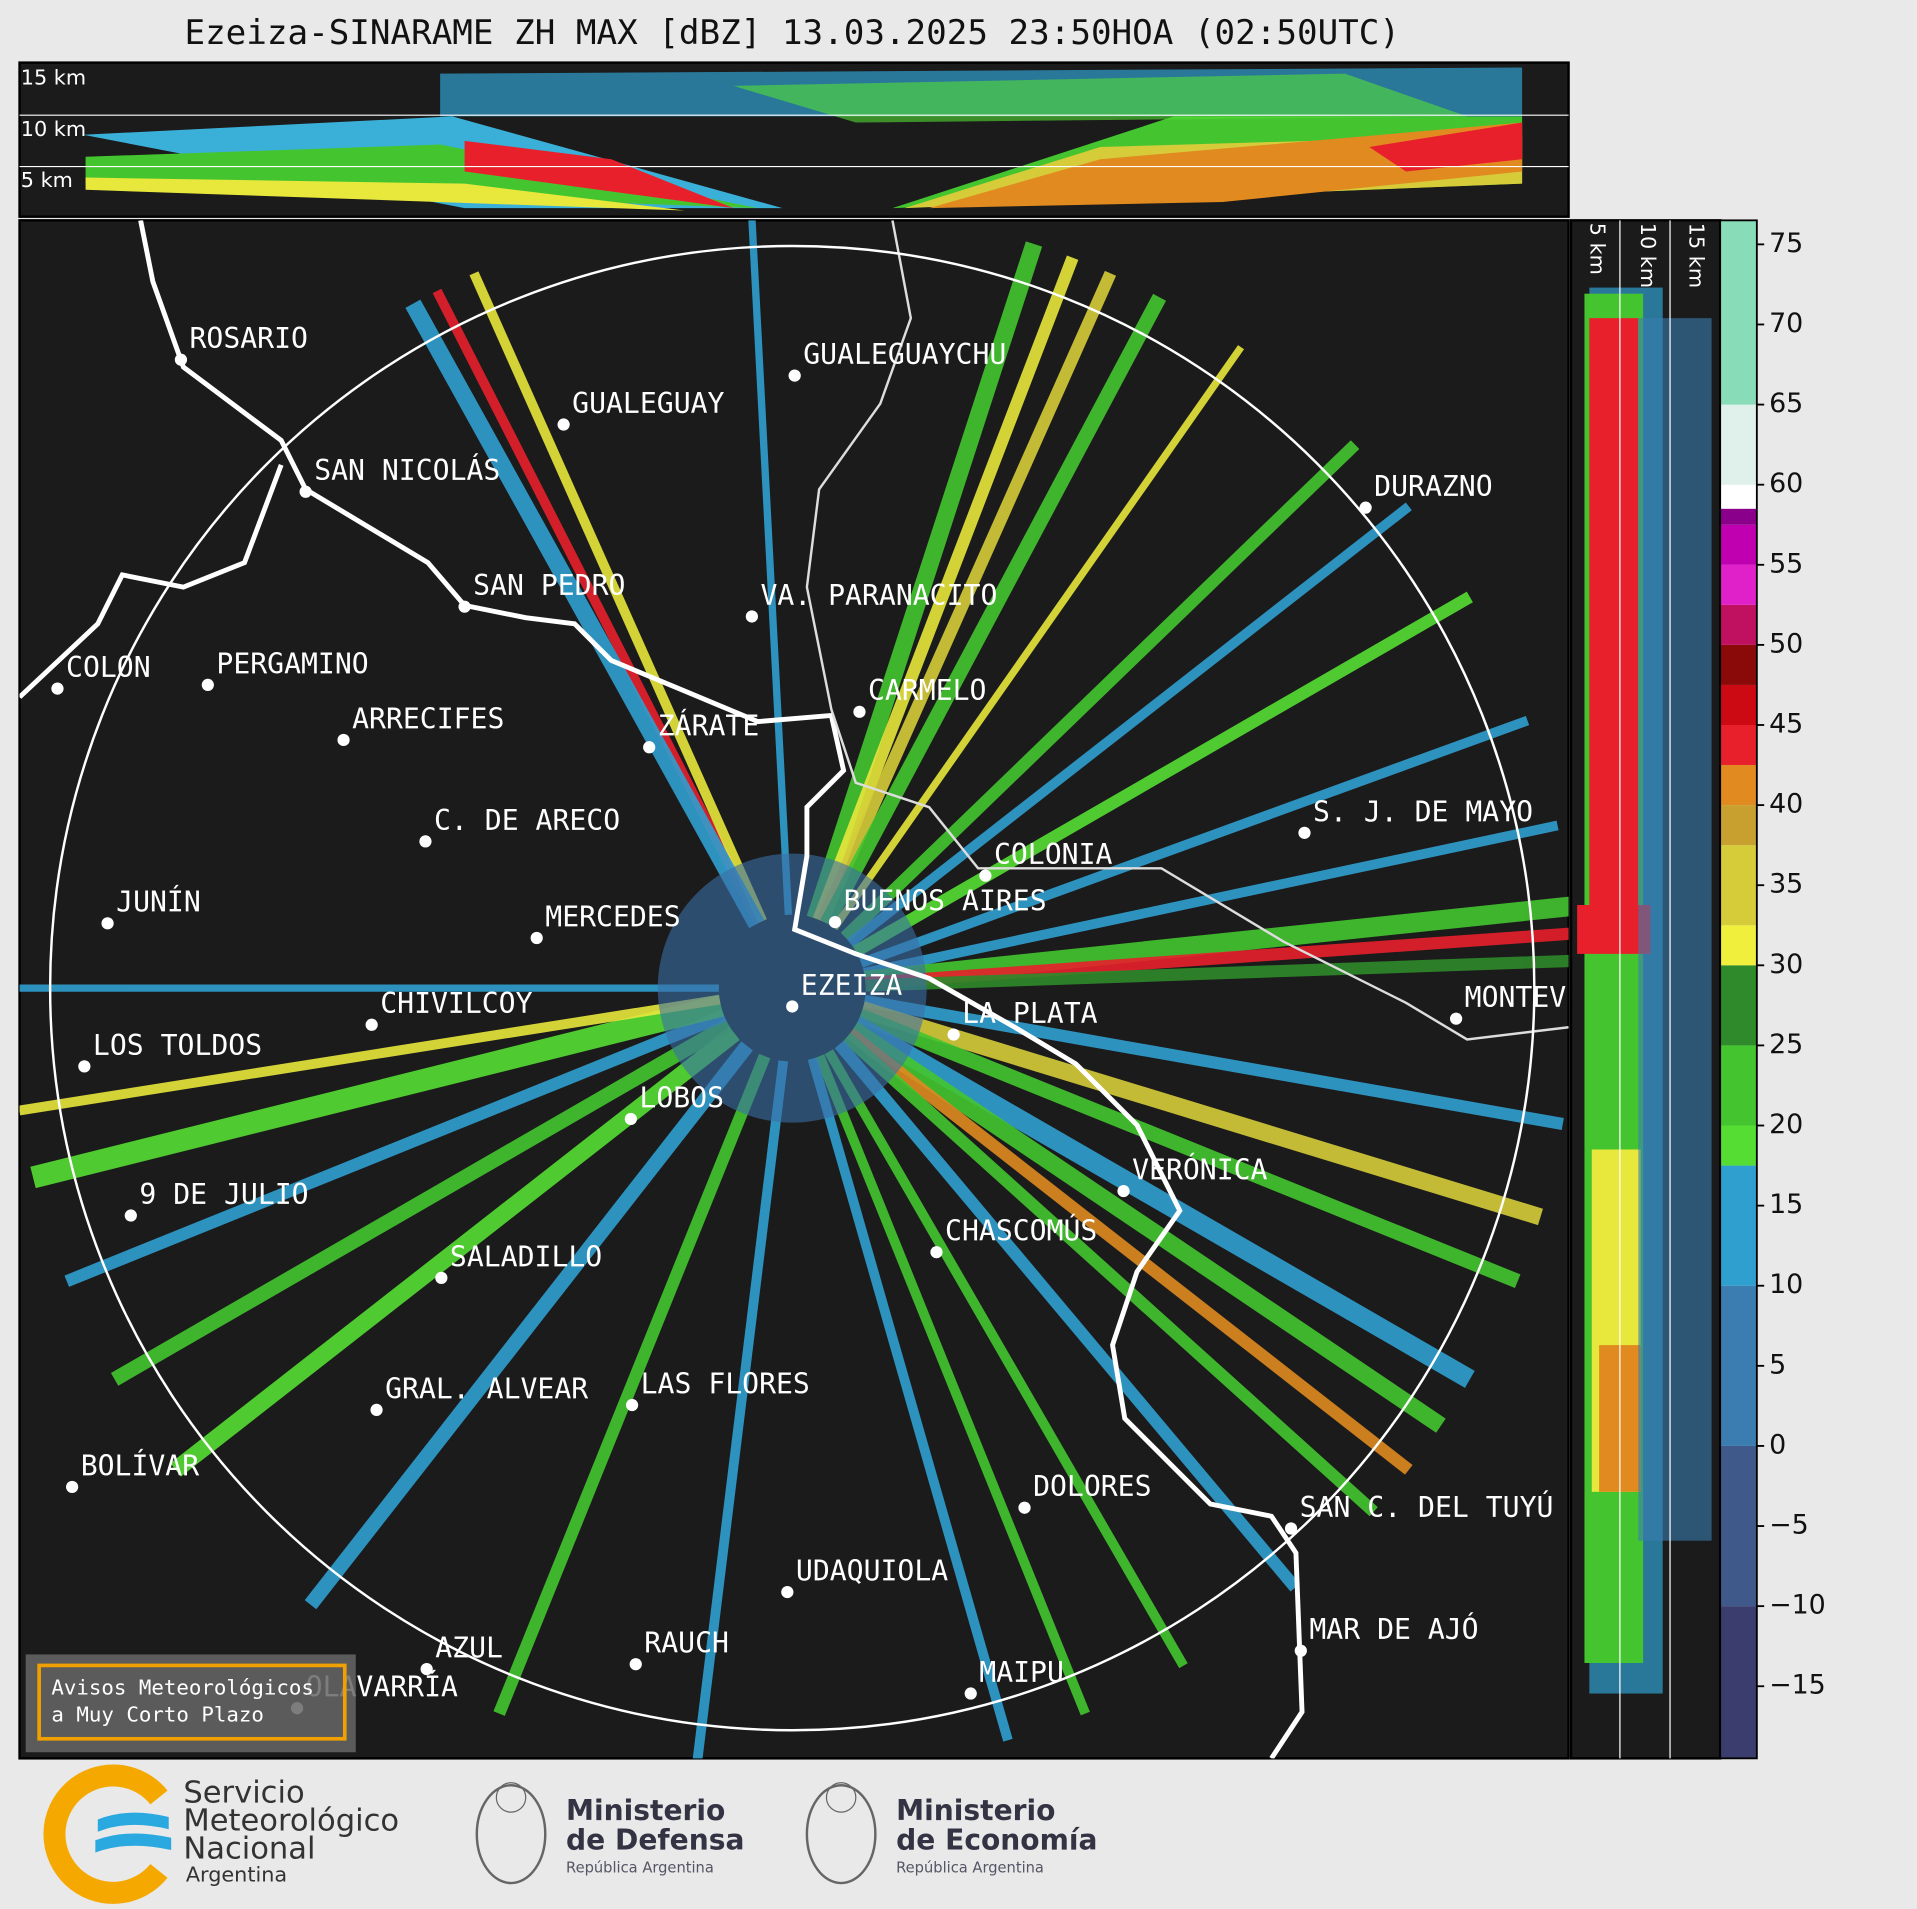 Image resolution: width=1917 pixels, height=1909 pixels. What do you see at coordinates (878, 595) in the screenshot?
I see `city-label: VA. PARANACITO` at bounding box center [878, 595].